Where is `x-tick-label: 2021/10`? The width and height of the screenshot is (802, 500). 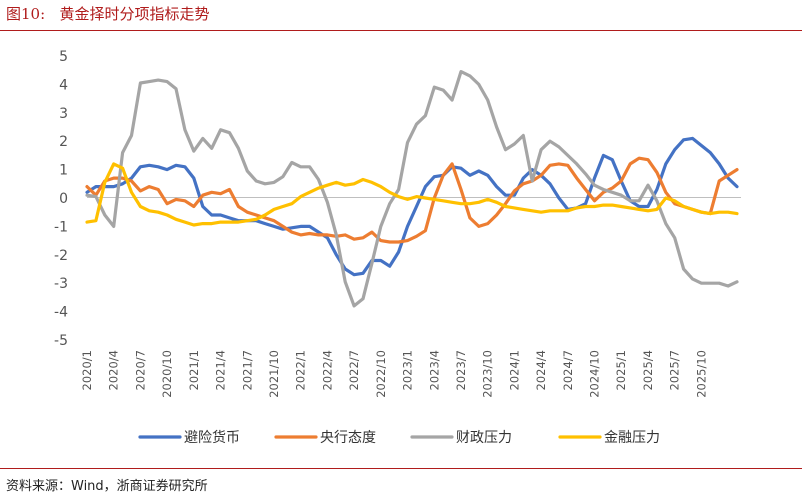
x-tick-label: 2021/10 is located at coordinates (274, 374).